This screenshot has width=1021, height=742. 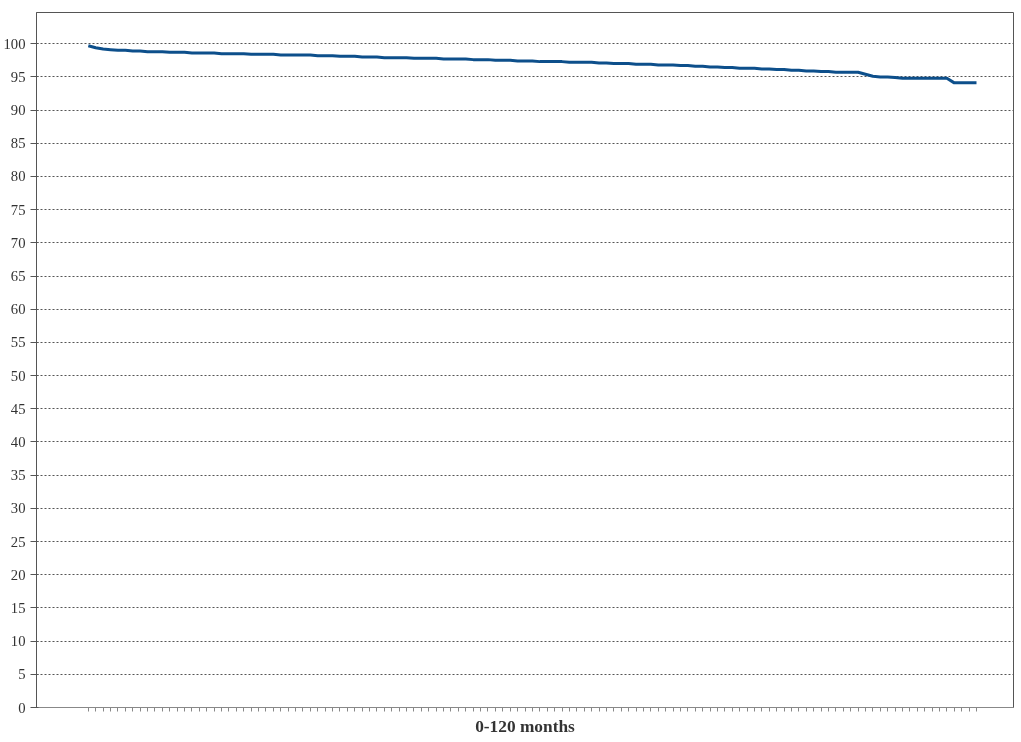 What do you see at coordinates (18, 508) in the screenshot?
I see `y-tick-label: 30` at bounding box center [18, 508].